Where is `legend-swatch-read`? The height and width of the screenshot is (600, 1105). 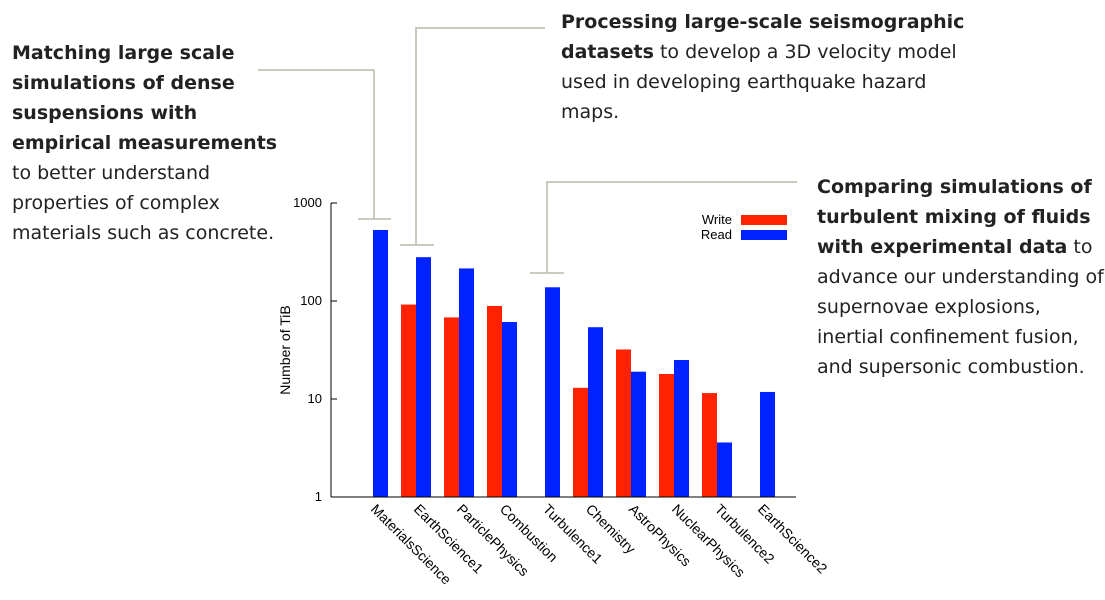 legend-swatch-read is located at coordinates (764, 235).